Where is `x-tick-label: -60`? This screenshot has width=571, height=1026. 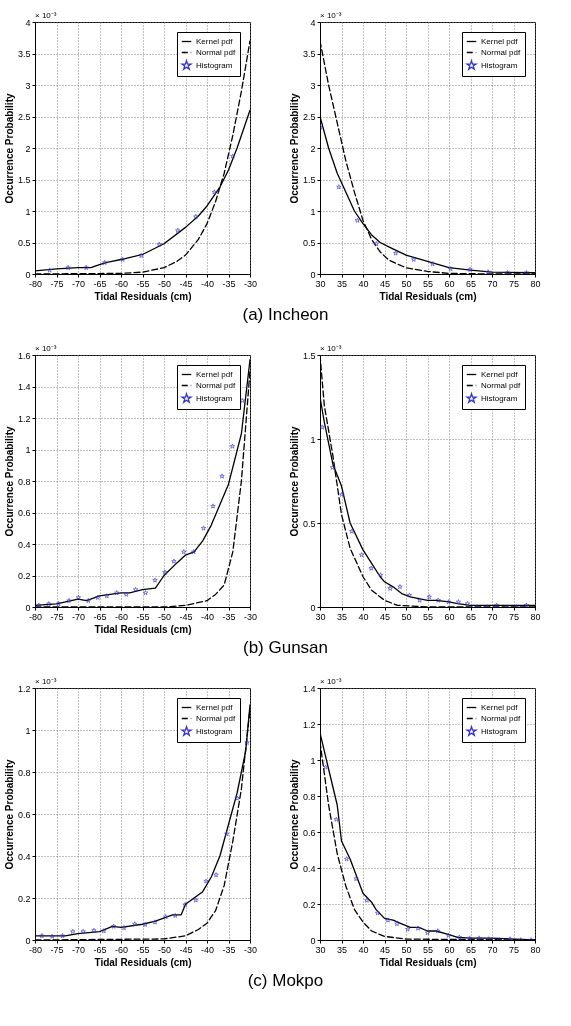
x-tick-label: -60 is located at coordinates (121, 616).